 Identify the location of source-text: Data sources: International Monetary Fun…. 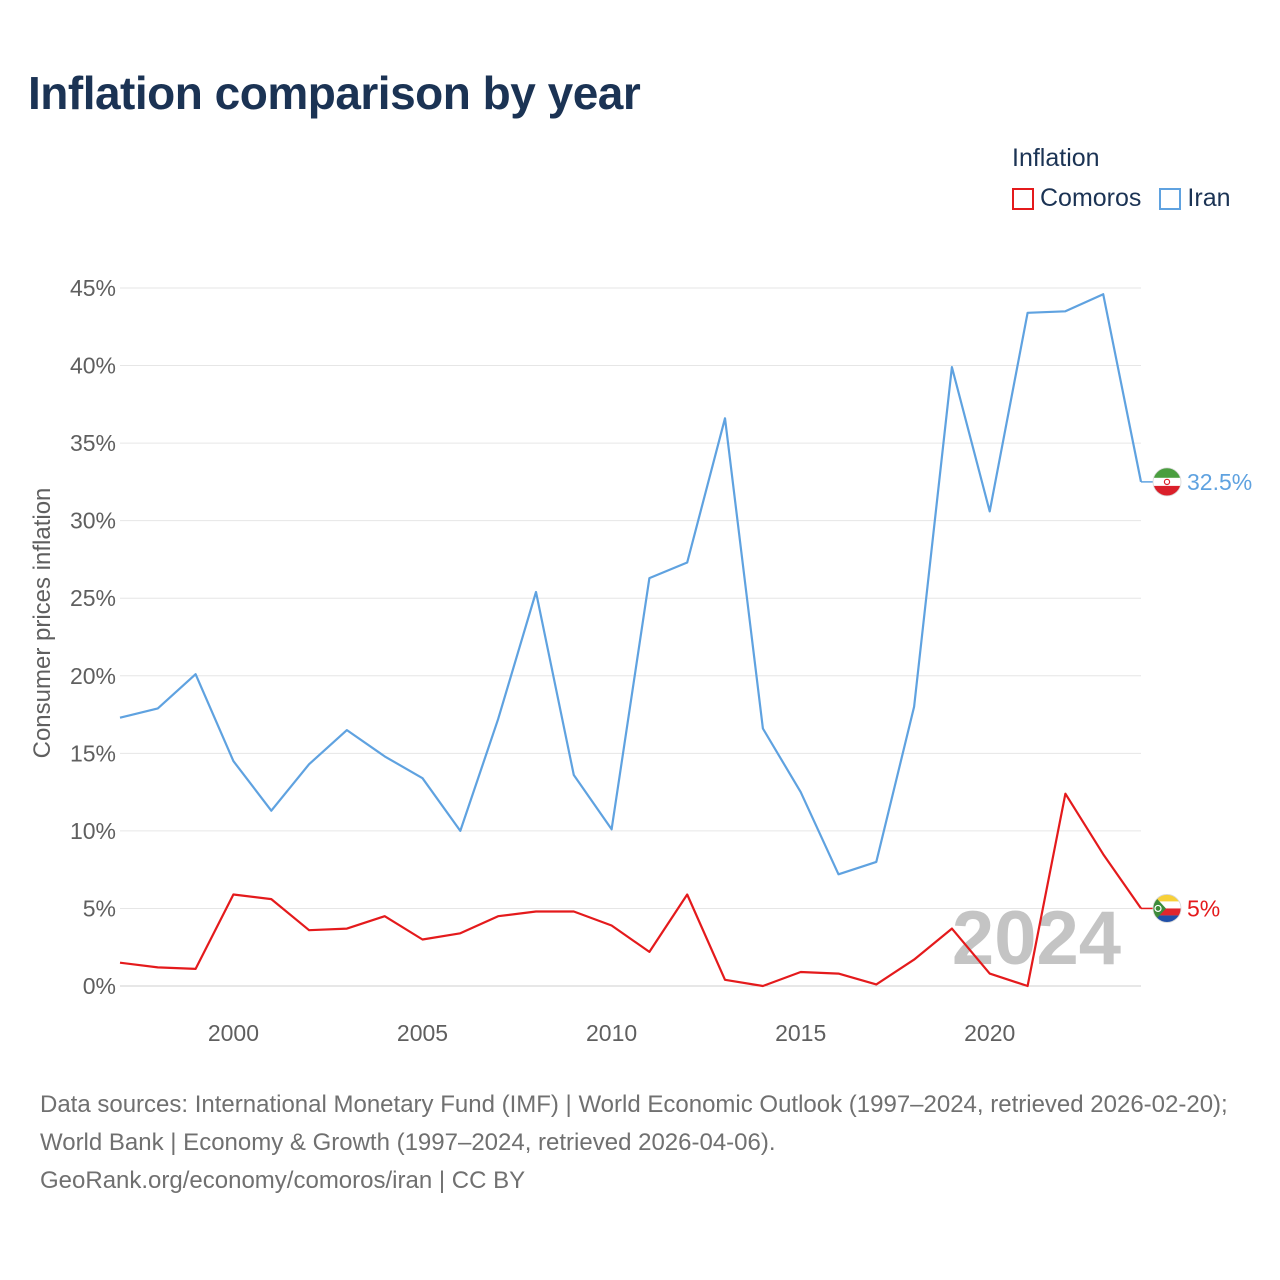
(634, 1123).